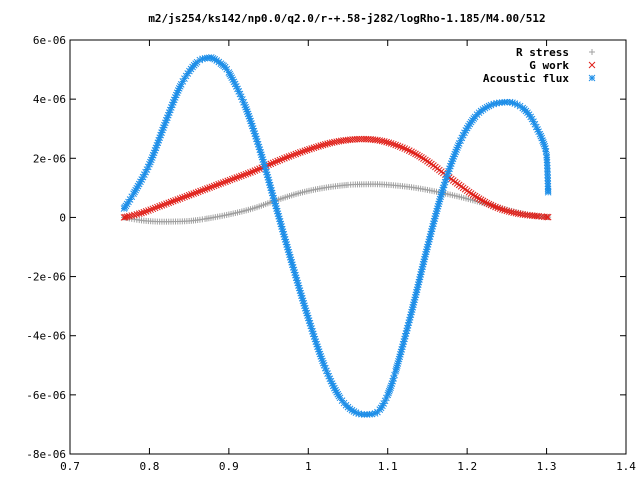 This screenshot has width=640, height=480. Describe the element at coordinates (388, 466) in the screenshot. I see `x-tick-label: 1.1` at that location.